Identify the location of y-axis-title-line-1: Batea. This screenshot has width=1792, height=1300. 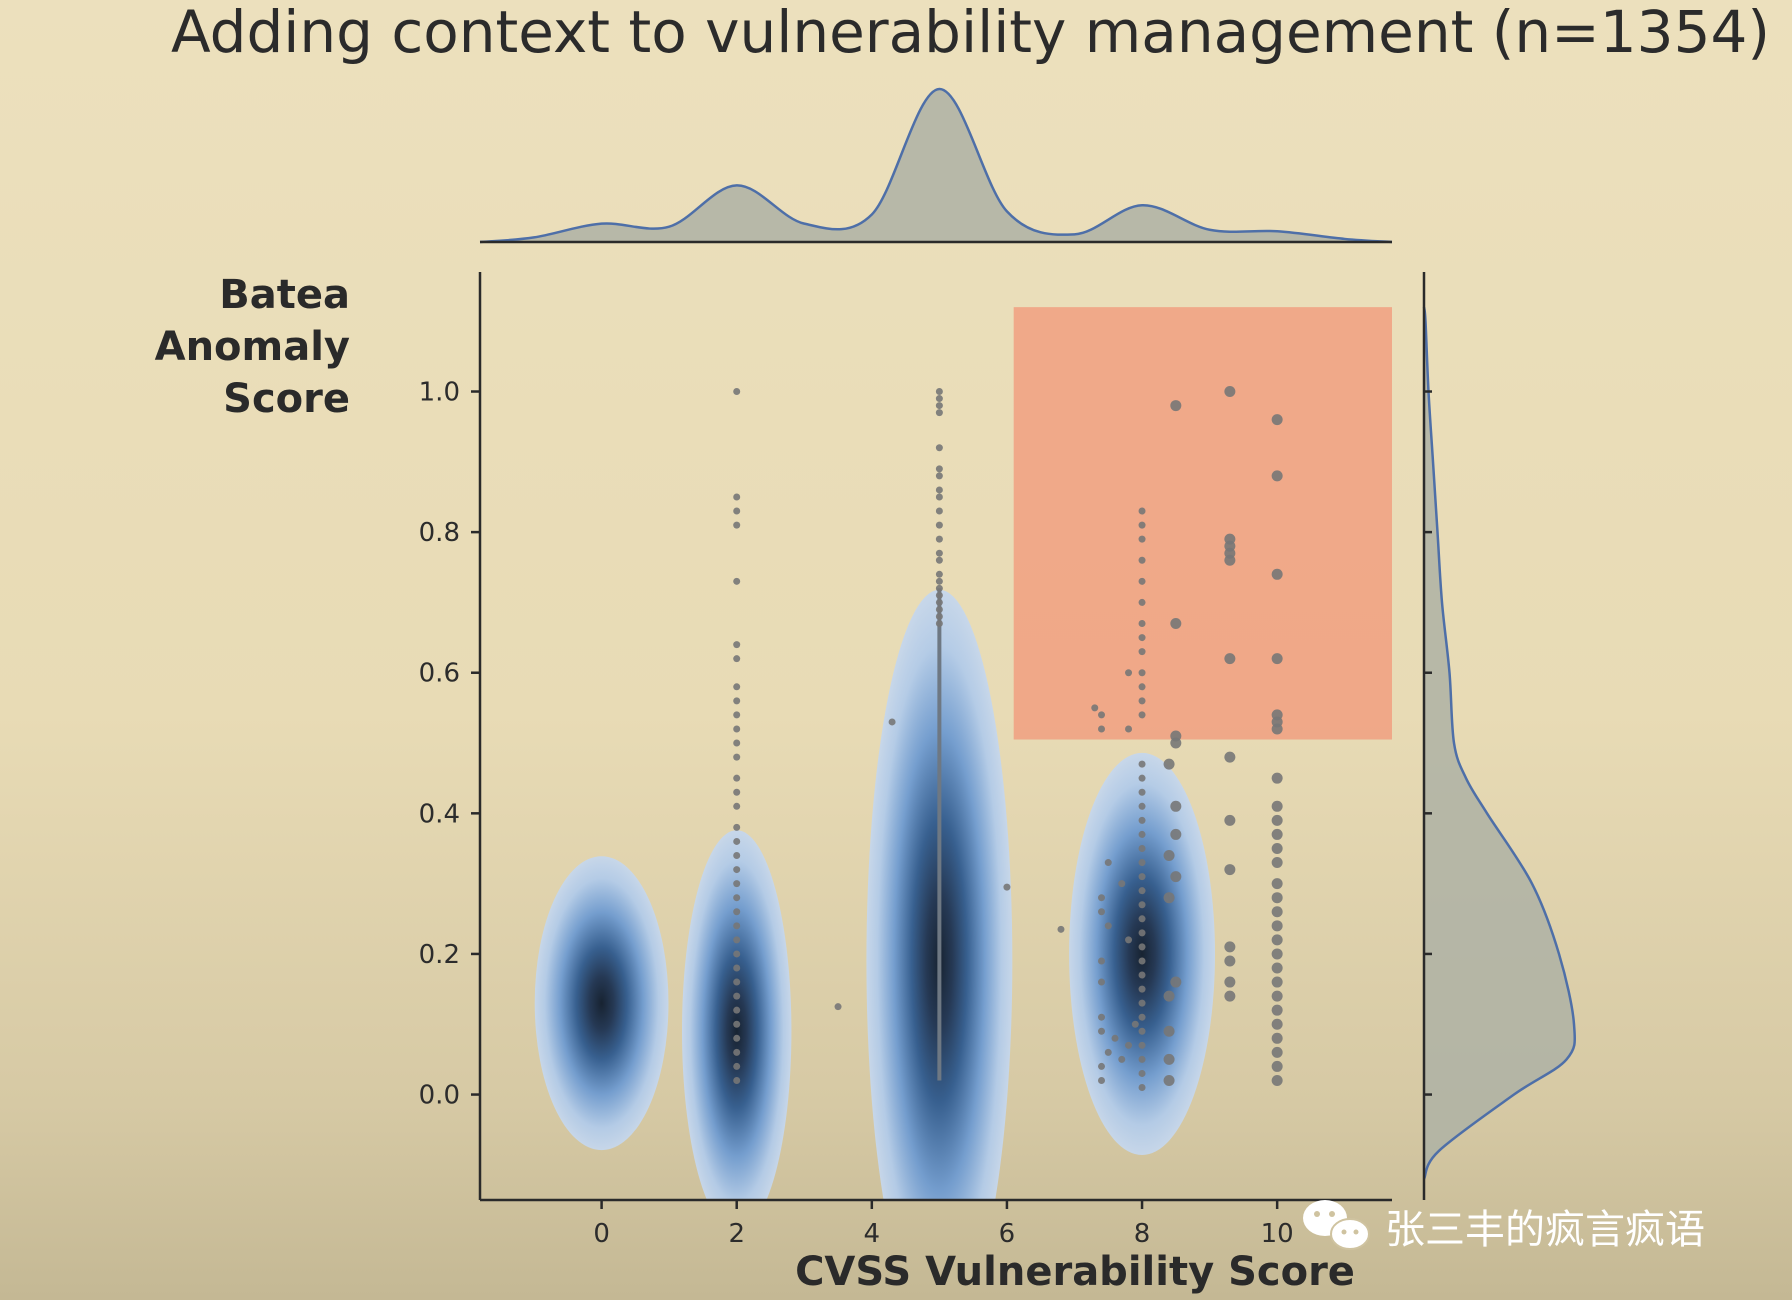
(284, 295).